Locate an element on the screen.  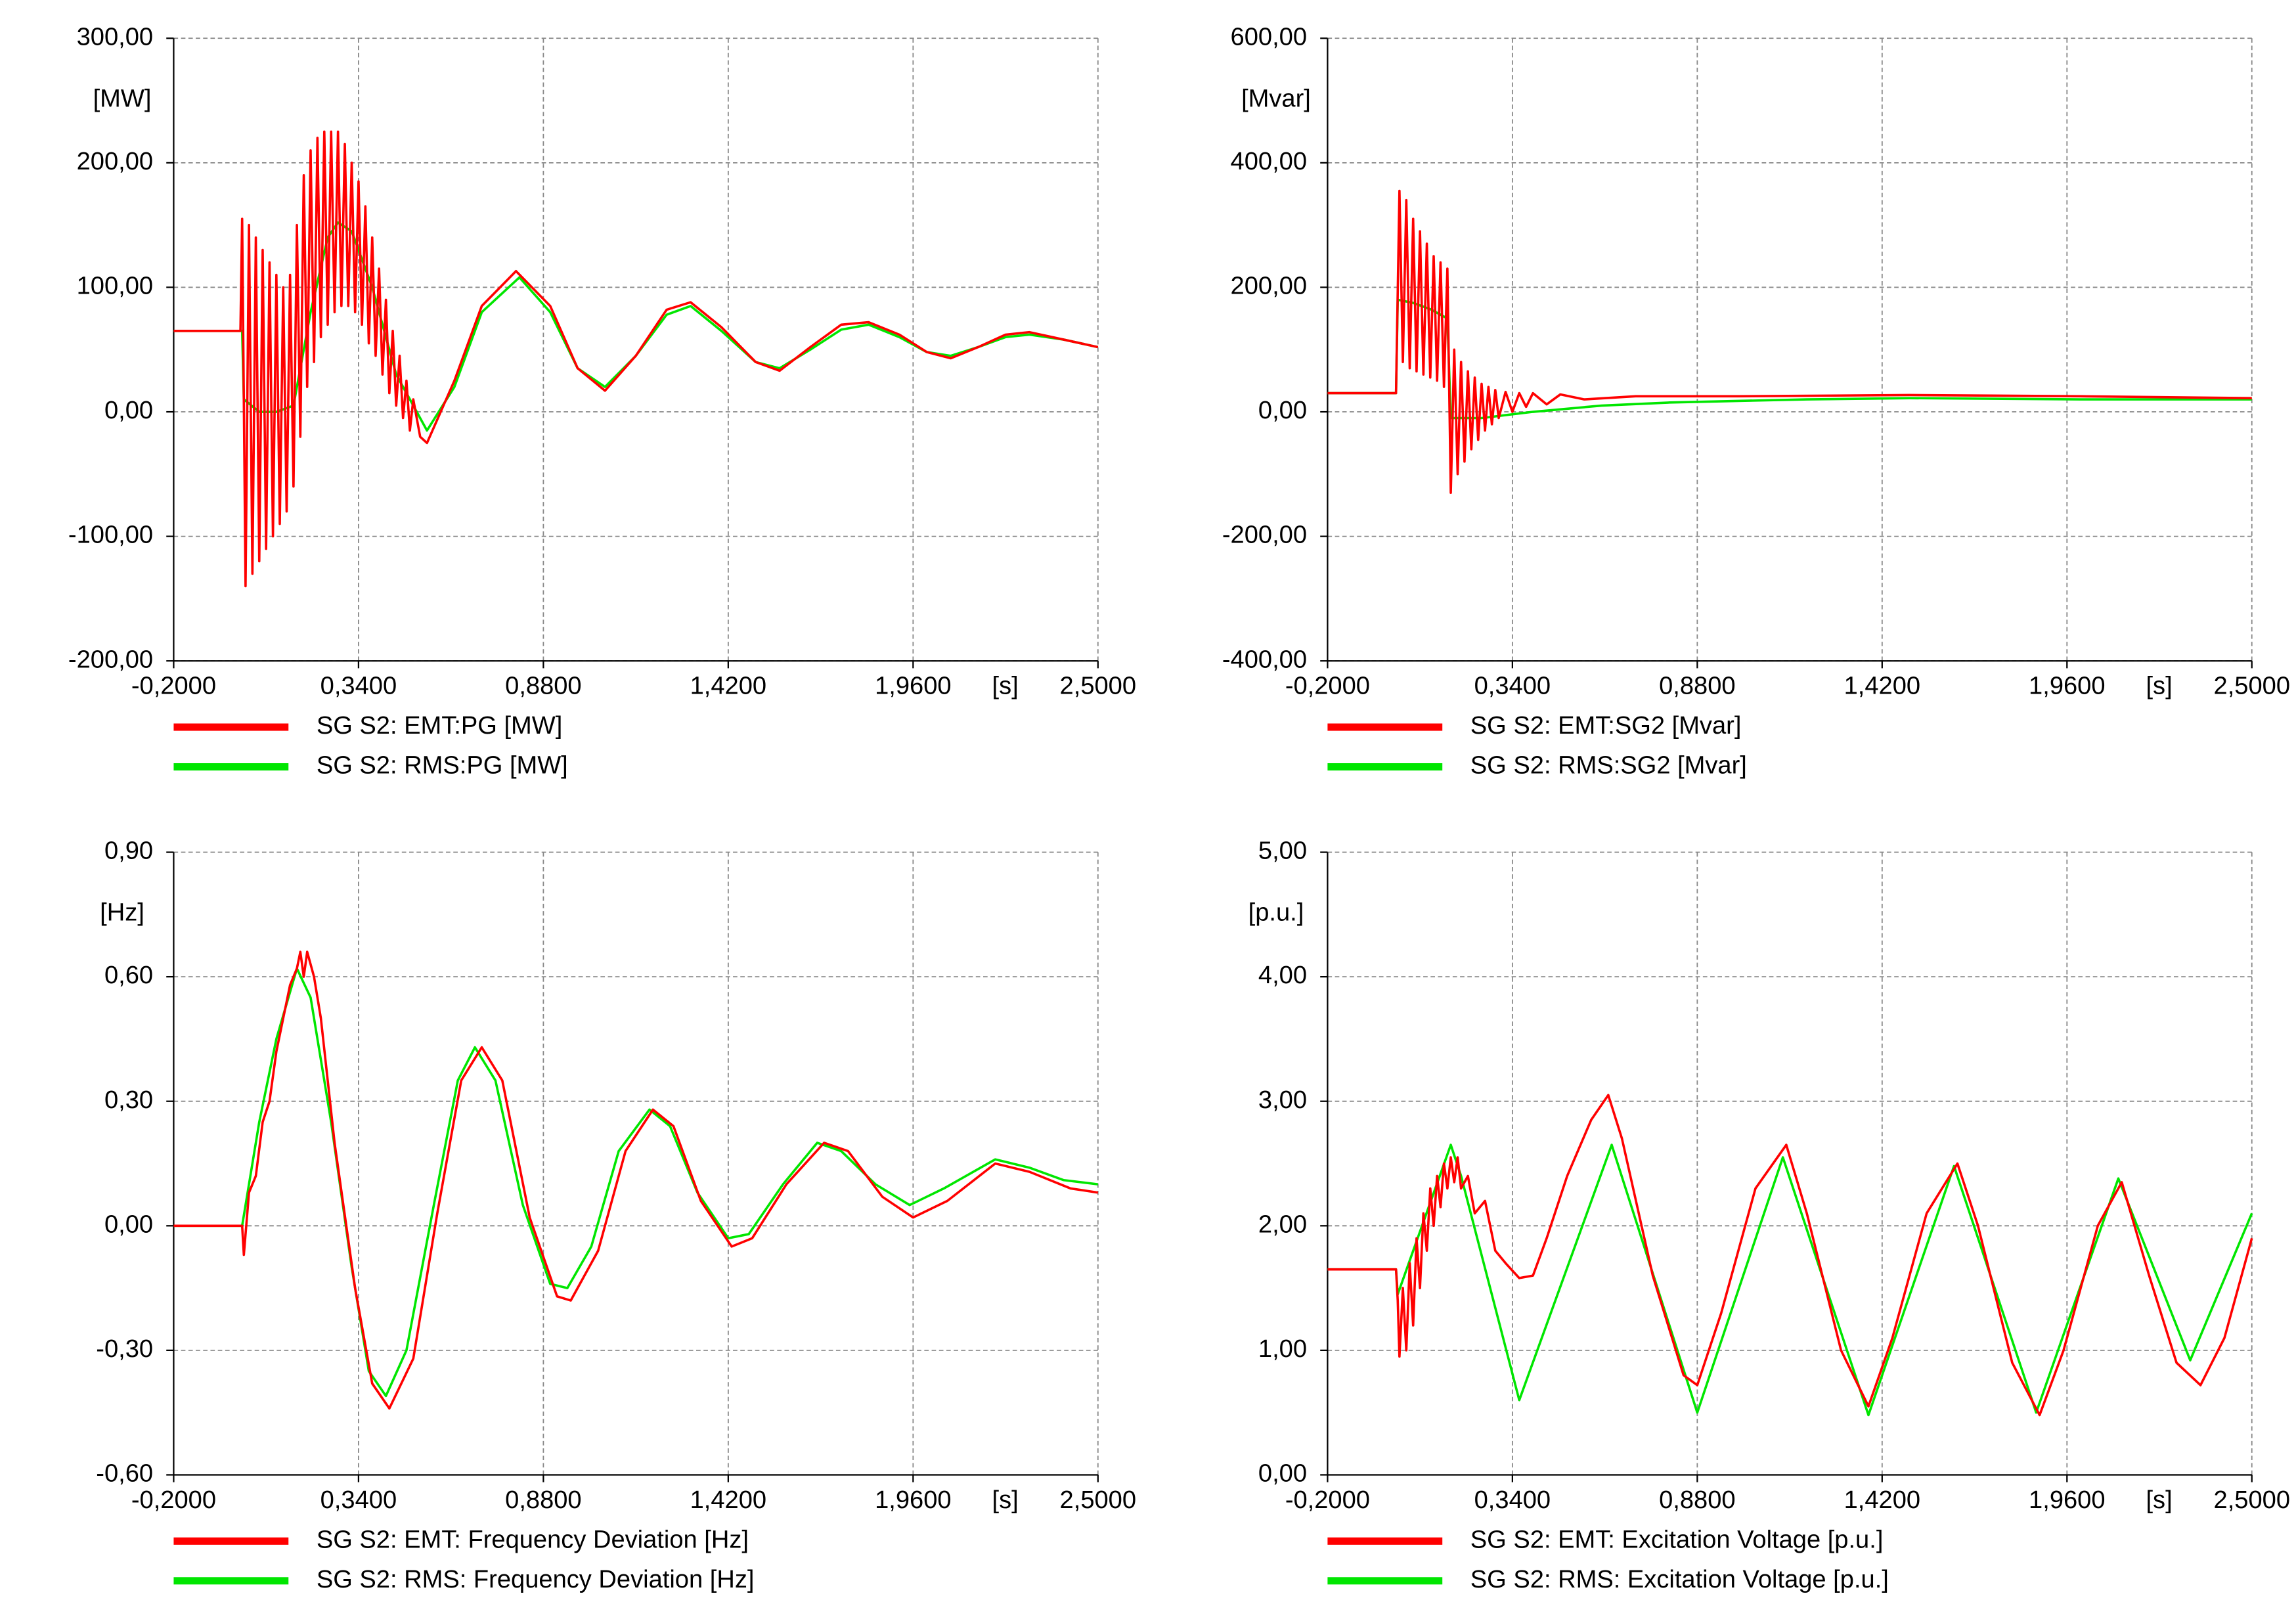
y-tick-label: -100,00 is located at coordinates (110, 535).